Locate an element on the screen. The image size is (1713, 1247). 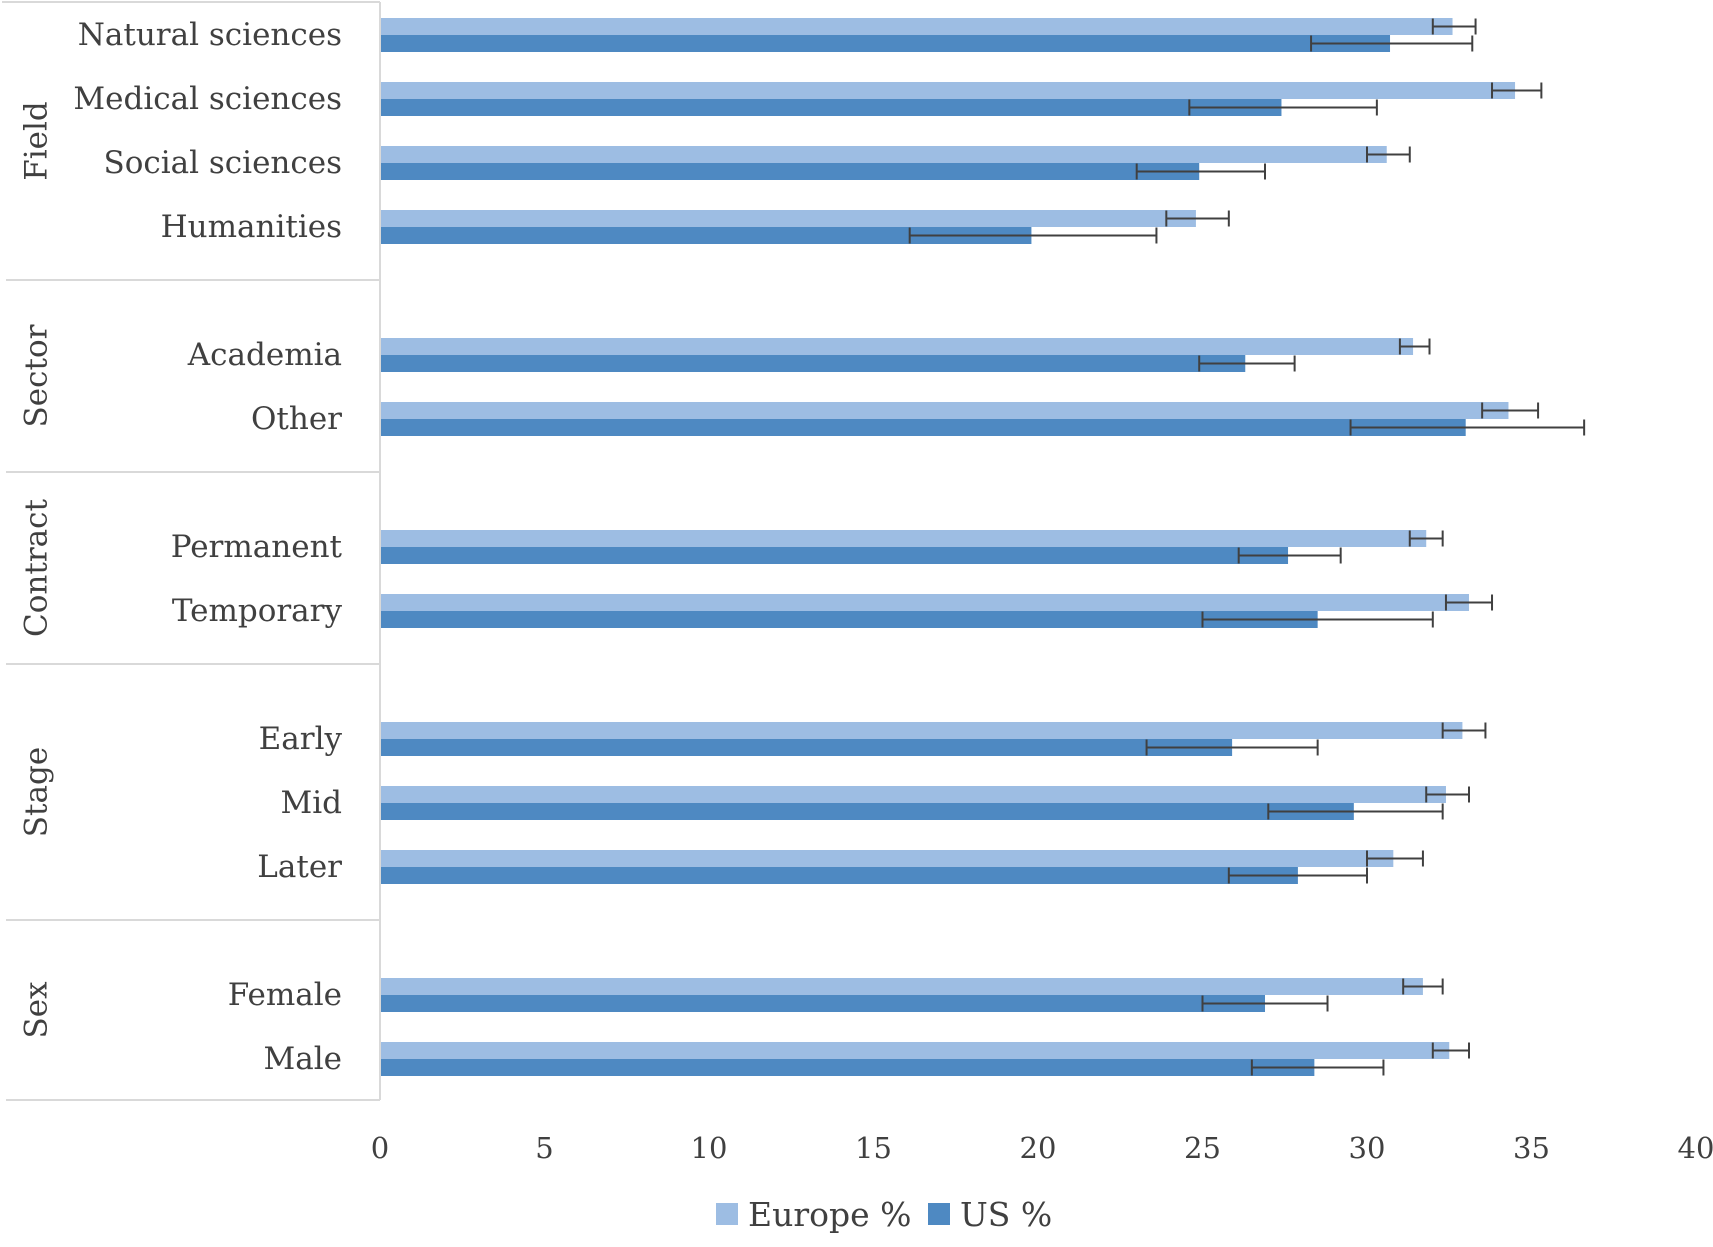
category-label-medical-sciences: Medical sciences is located at coordinates (207, 99).